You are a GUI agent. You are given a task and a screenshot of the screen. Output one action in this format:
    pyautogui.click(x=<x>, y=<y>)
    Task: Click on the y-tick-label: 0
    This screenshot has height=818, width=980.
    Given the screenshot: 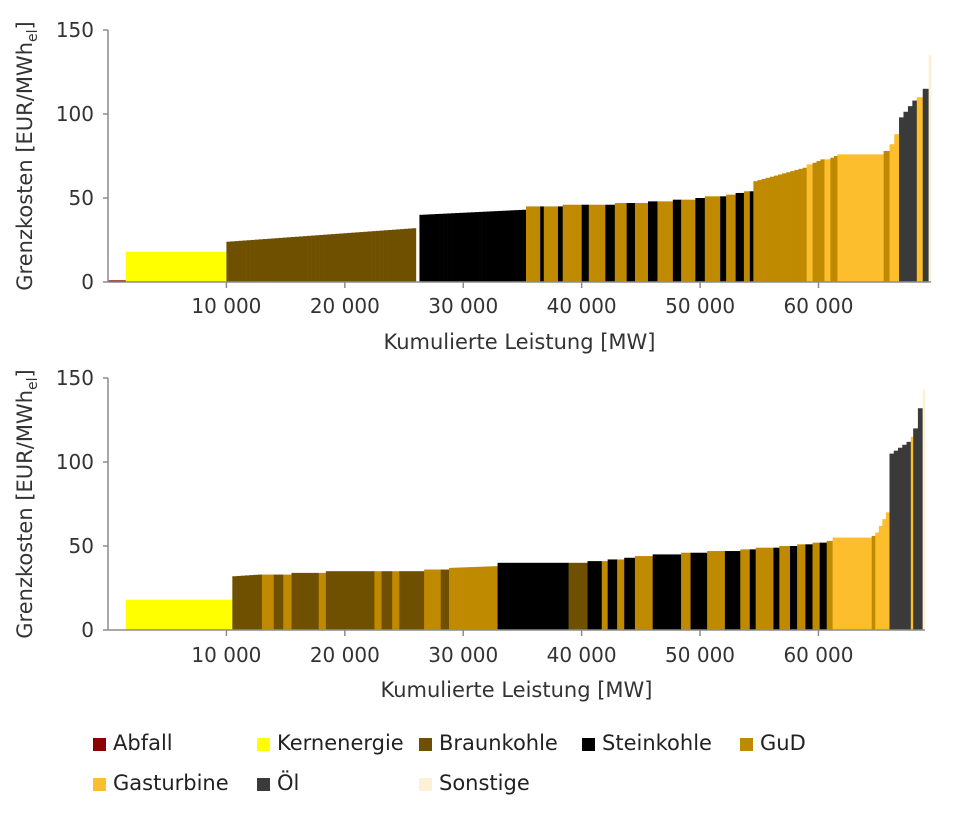 What is the action you would take?
    pyautogui.click(x=87, y=630)
    